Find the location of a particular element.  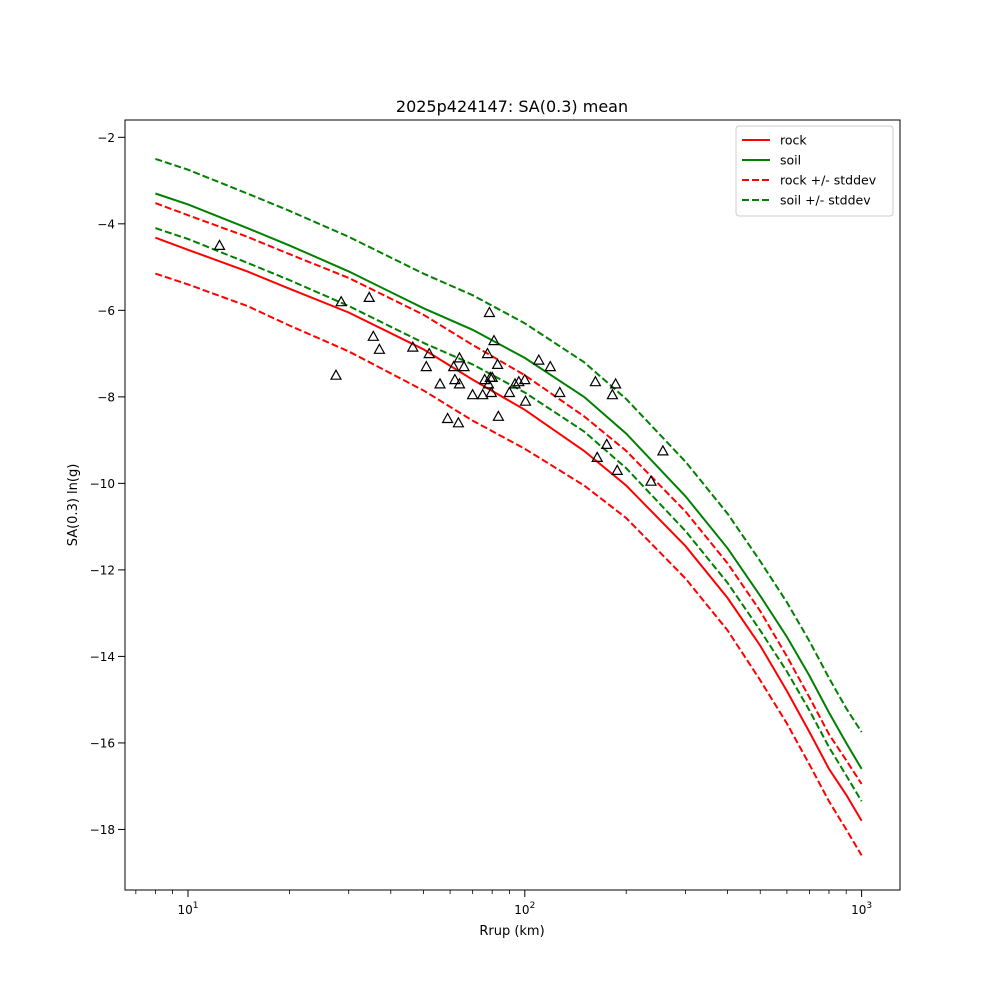

legend-label: rock +/- stddev is located at coordinates (828, 180).